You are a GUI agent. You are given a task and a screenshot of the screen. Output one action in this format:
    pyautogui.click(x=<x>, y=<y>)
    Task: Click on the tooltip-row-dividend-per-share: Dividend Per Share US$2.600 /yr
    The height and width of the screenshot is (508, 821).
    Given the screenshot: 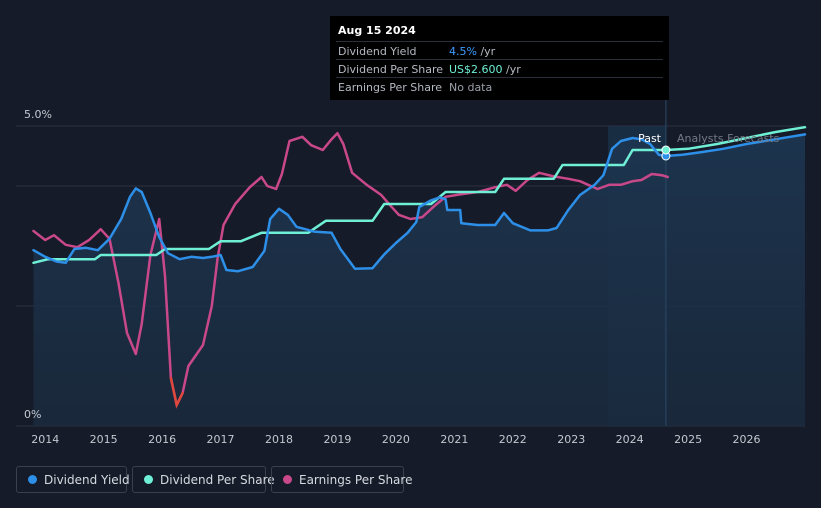 What is the action you would take?
    pyautogui.click(x=499, y=68)
    